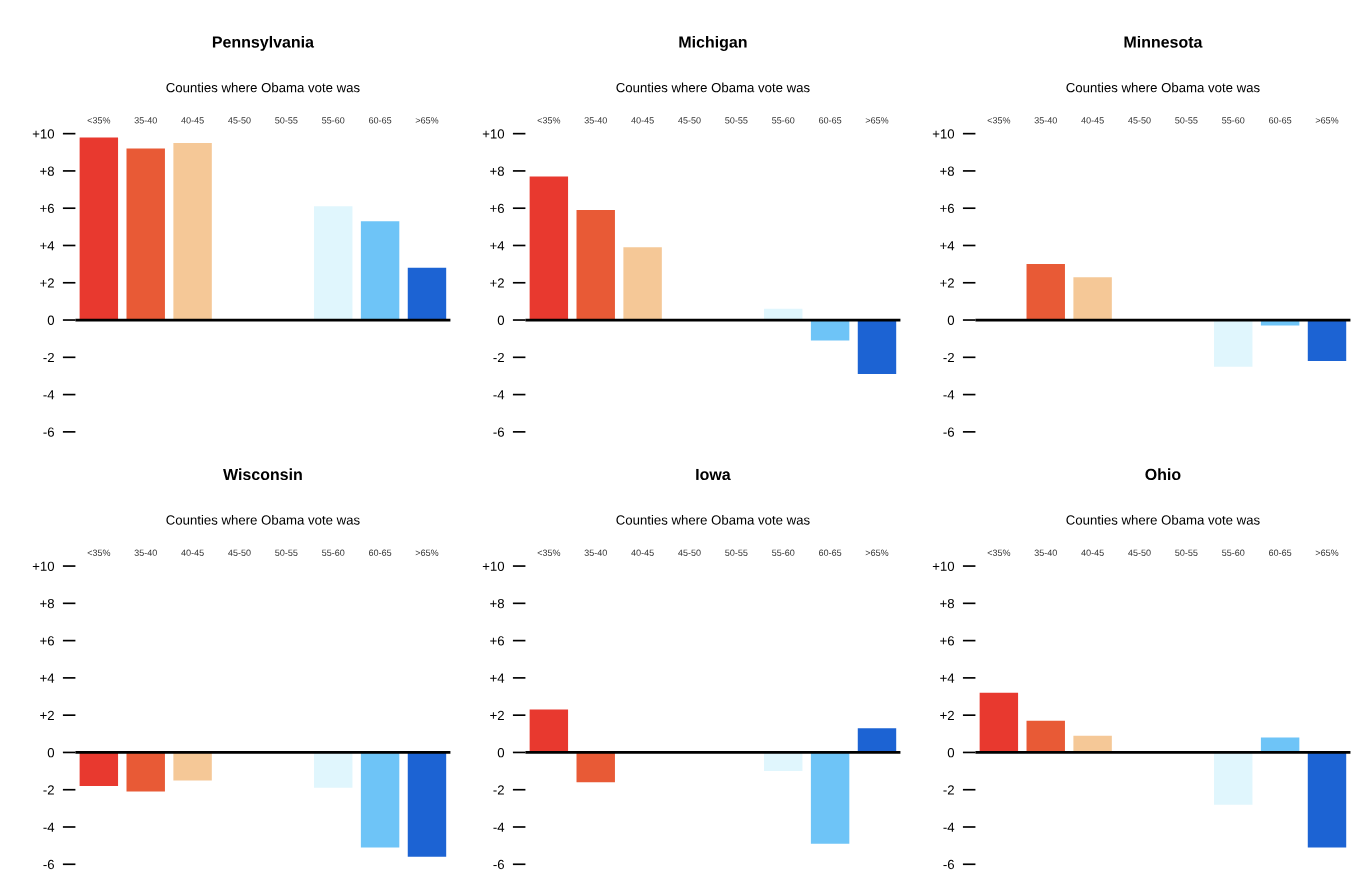  What do you see at coordinates (1163, 474) in the screenshot?
I see `chart-title: Ohio` at bounding box center [1163, 474].